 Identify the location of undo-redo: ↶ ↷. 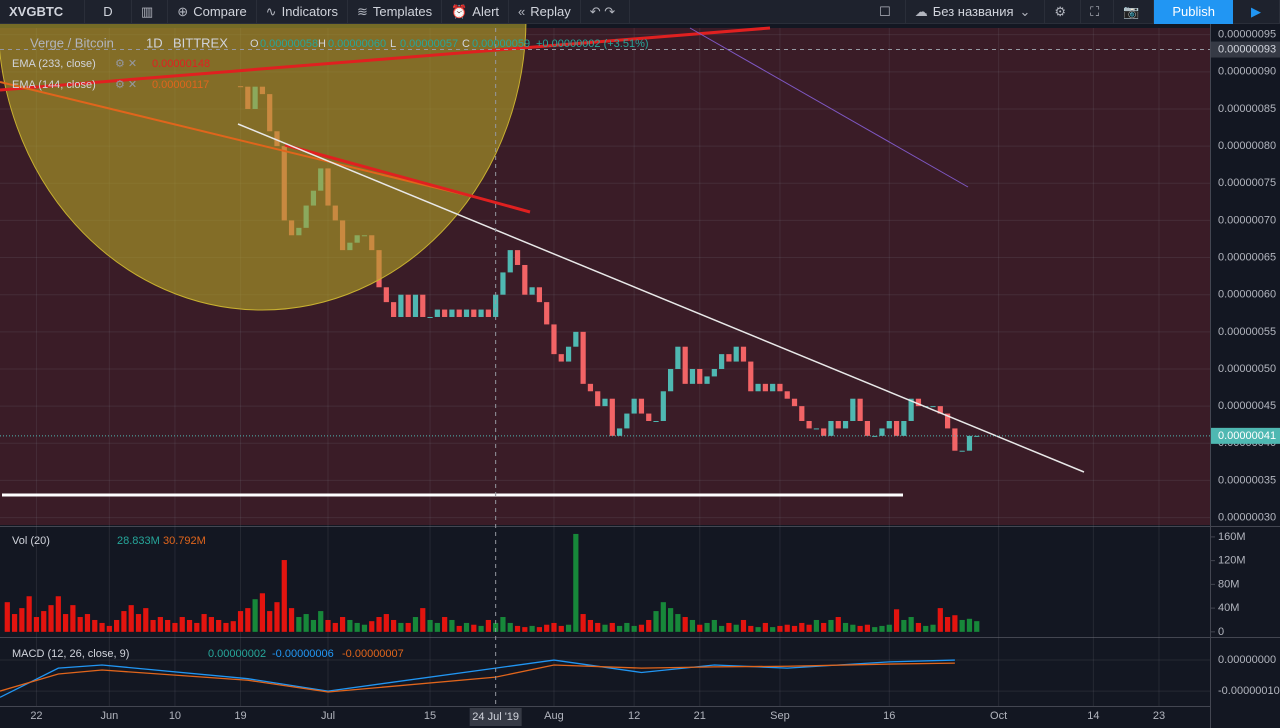
(606, 12).